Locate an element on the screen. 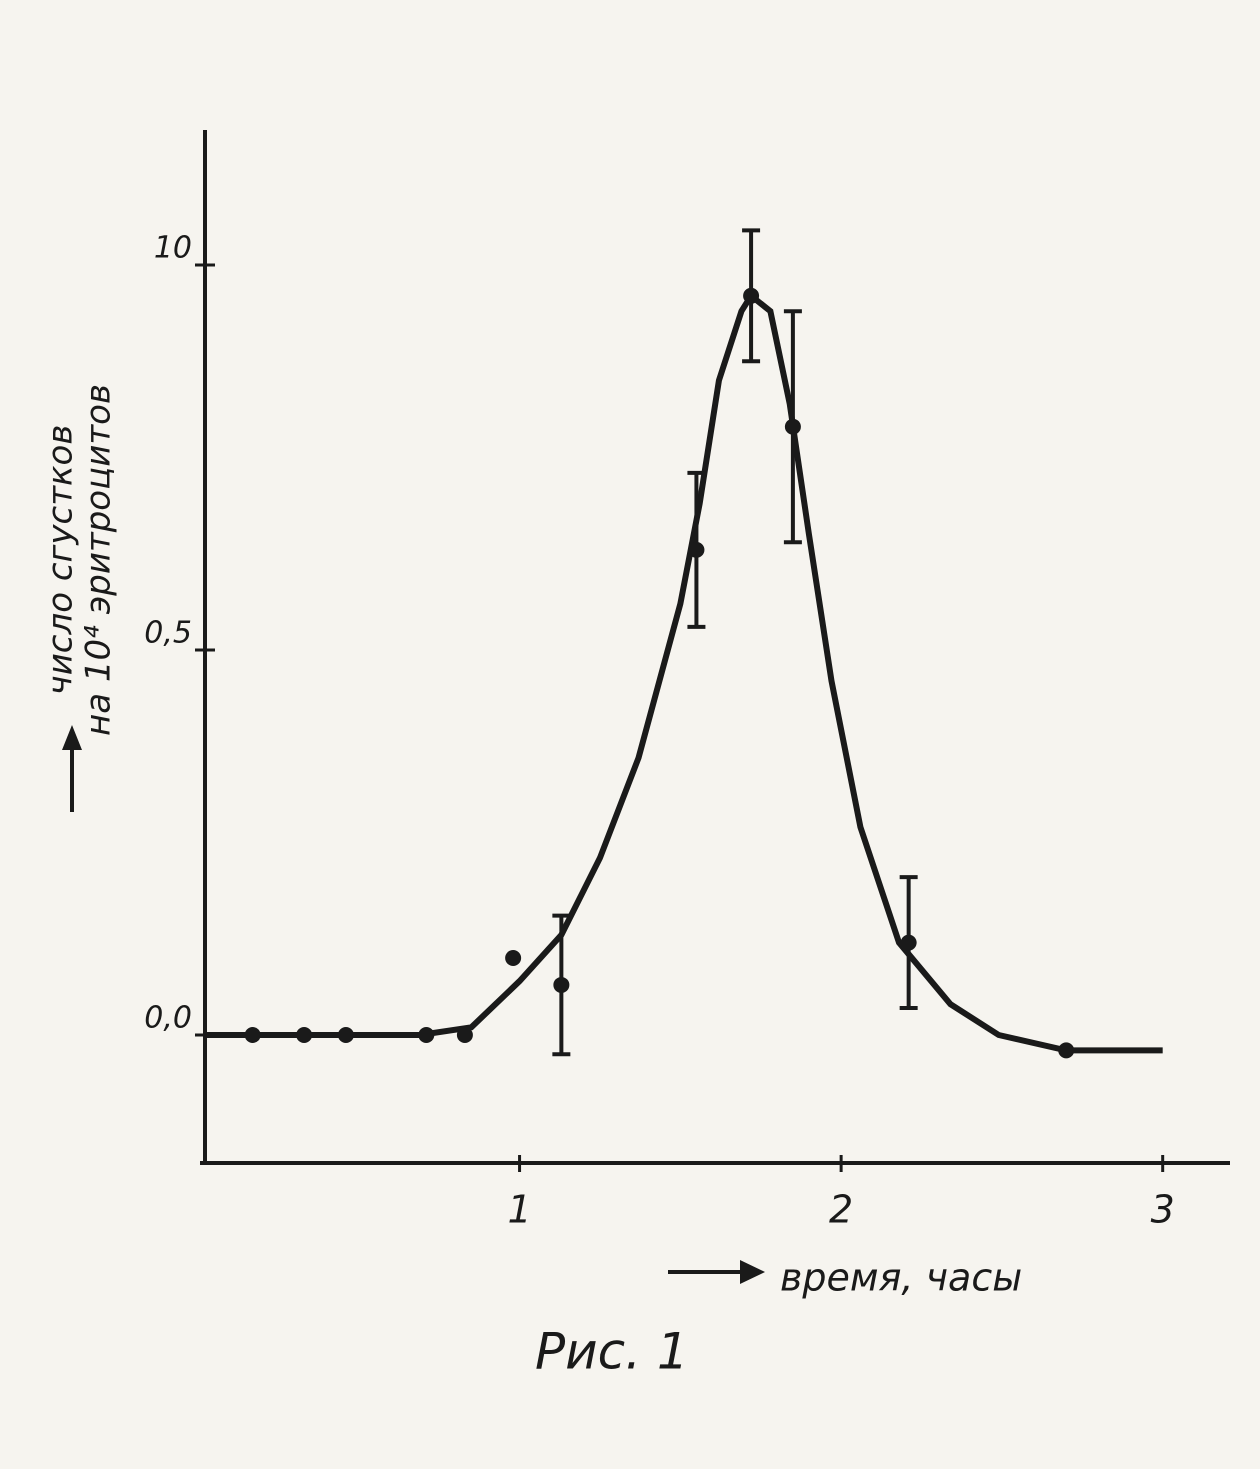 Image resolution: width=1260 pixels, height=1469 pixels. y-label: число сгустков на 10⁴ эритроцитов is located at coordinates (80, 560).